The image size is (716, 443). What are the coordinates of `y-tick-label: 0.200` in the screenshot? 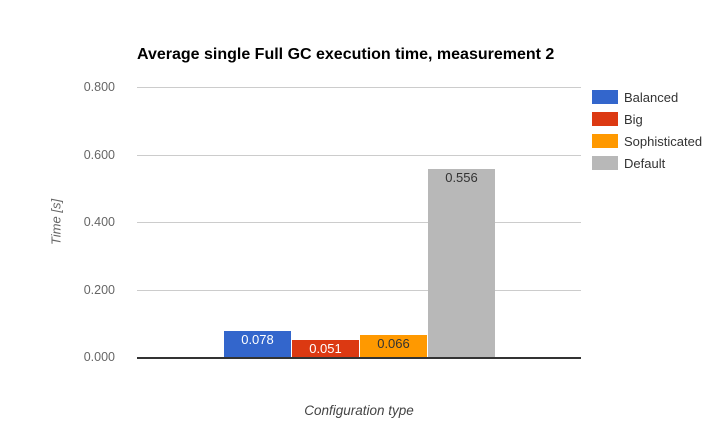 It's located at (99, 289).